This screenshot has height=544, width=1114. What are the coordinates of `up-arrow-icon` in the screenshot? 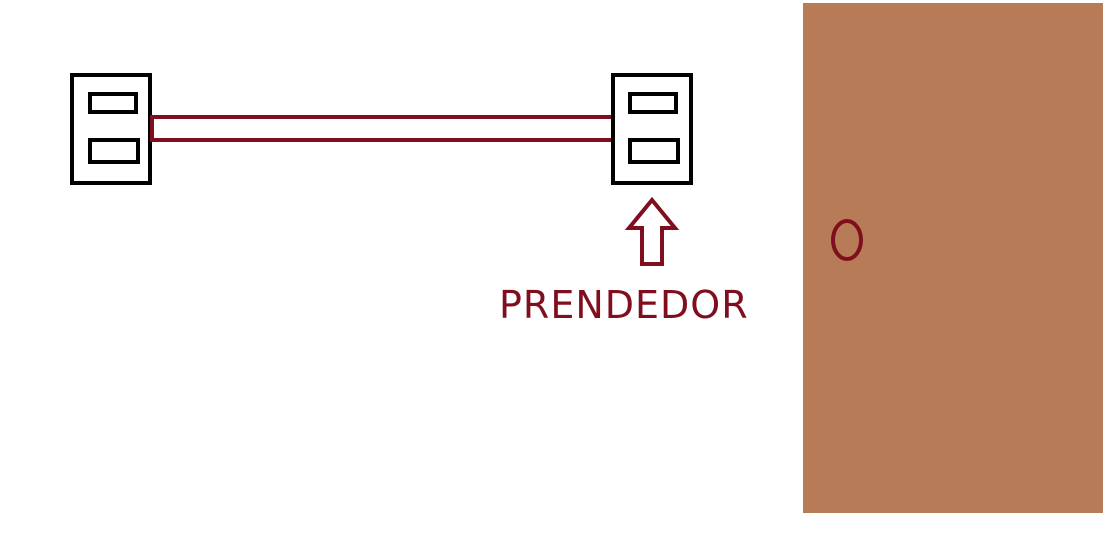 It's located at (652, 231).